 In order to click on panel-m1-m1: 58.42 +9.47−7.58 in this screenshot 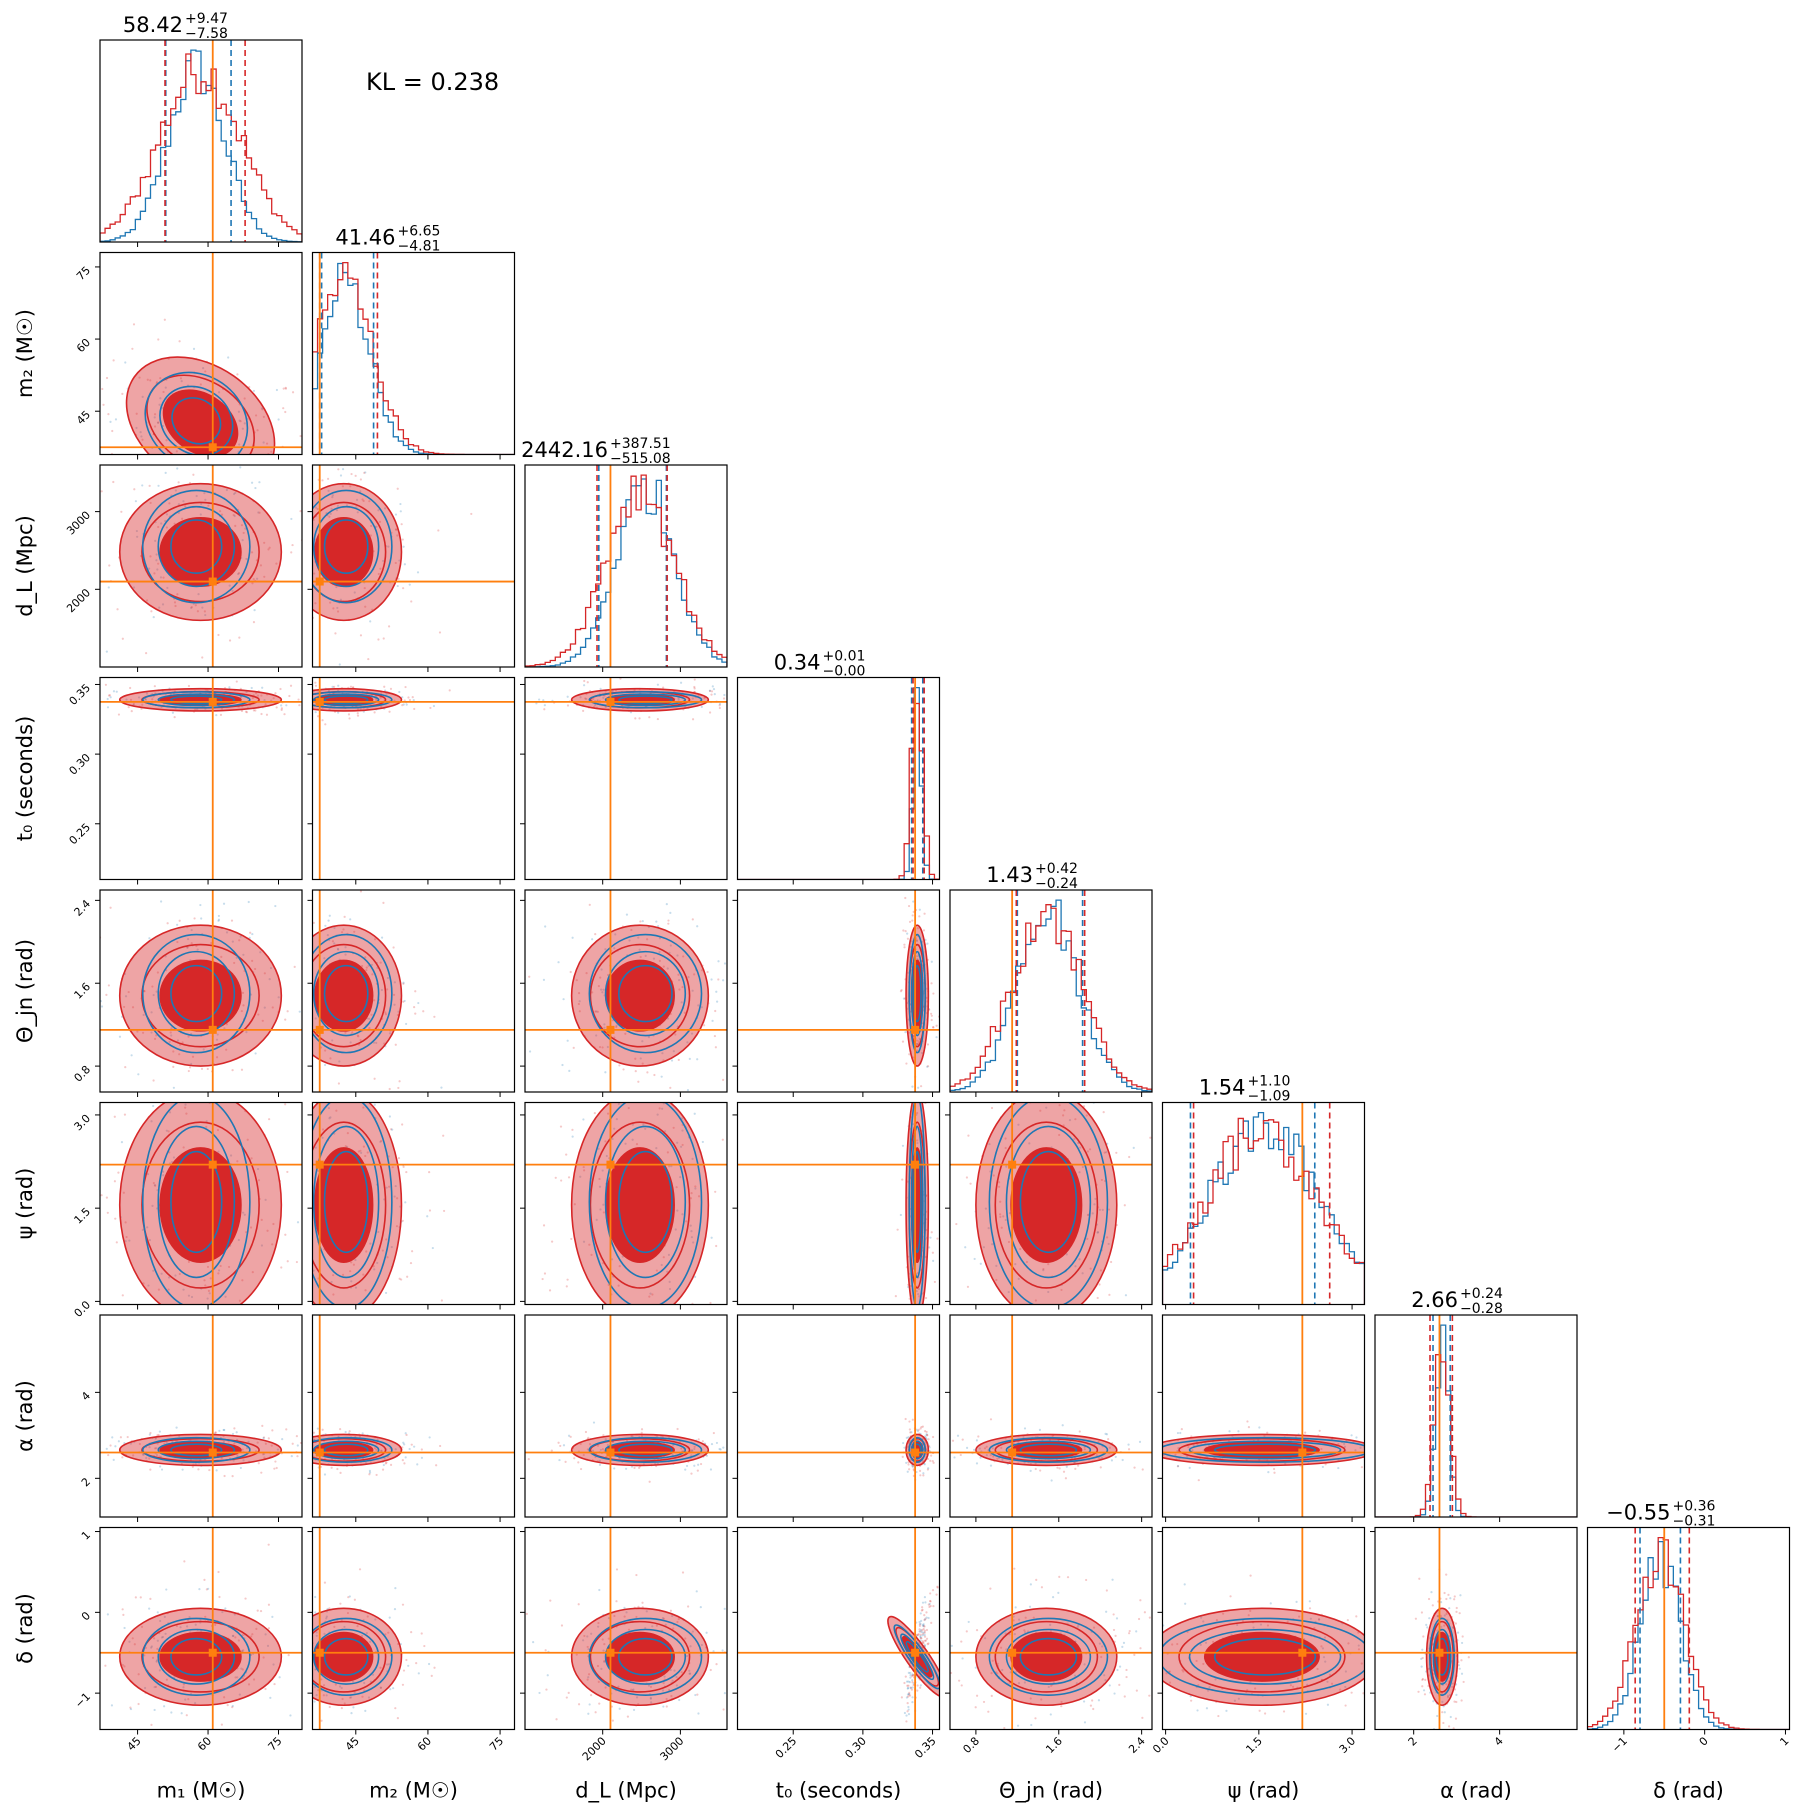, I will do `click(201, 129)`.